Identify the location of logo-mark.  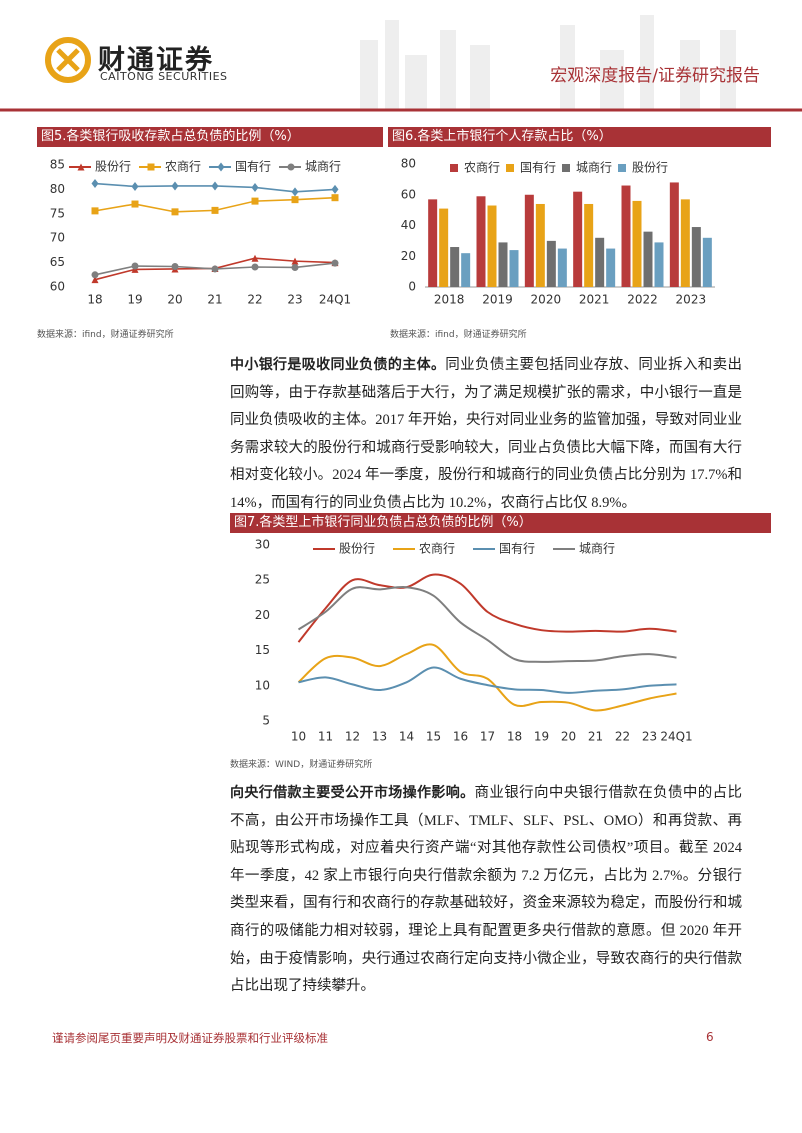
(68, 60).